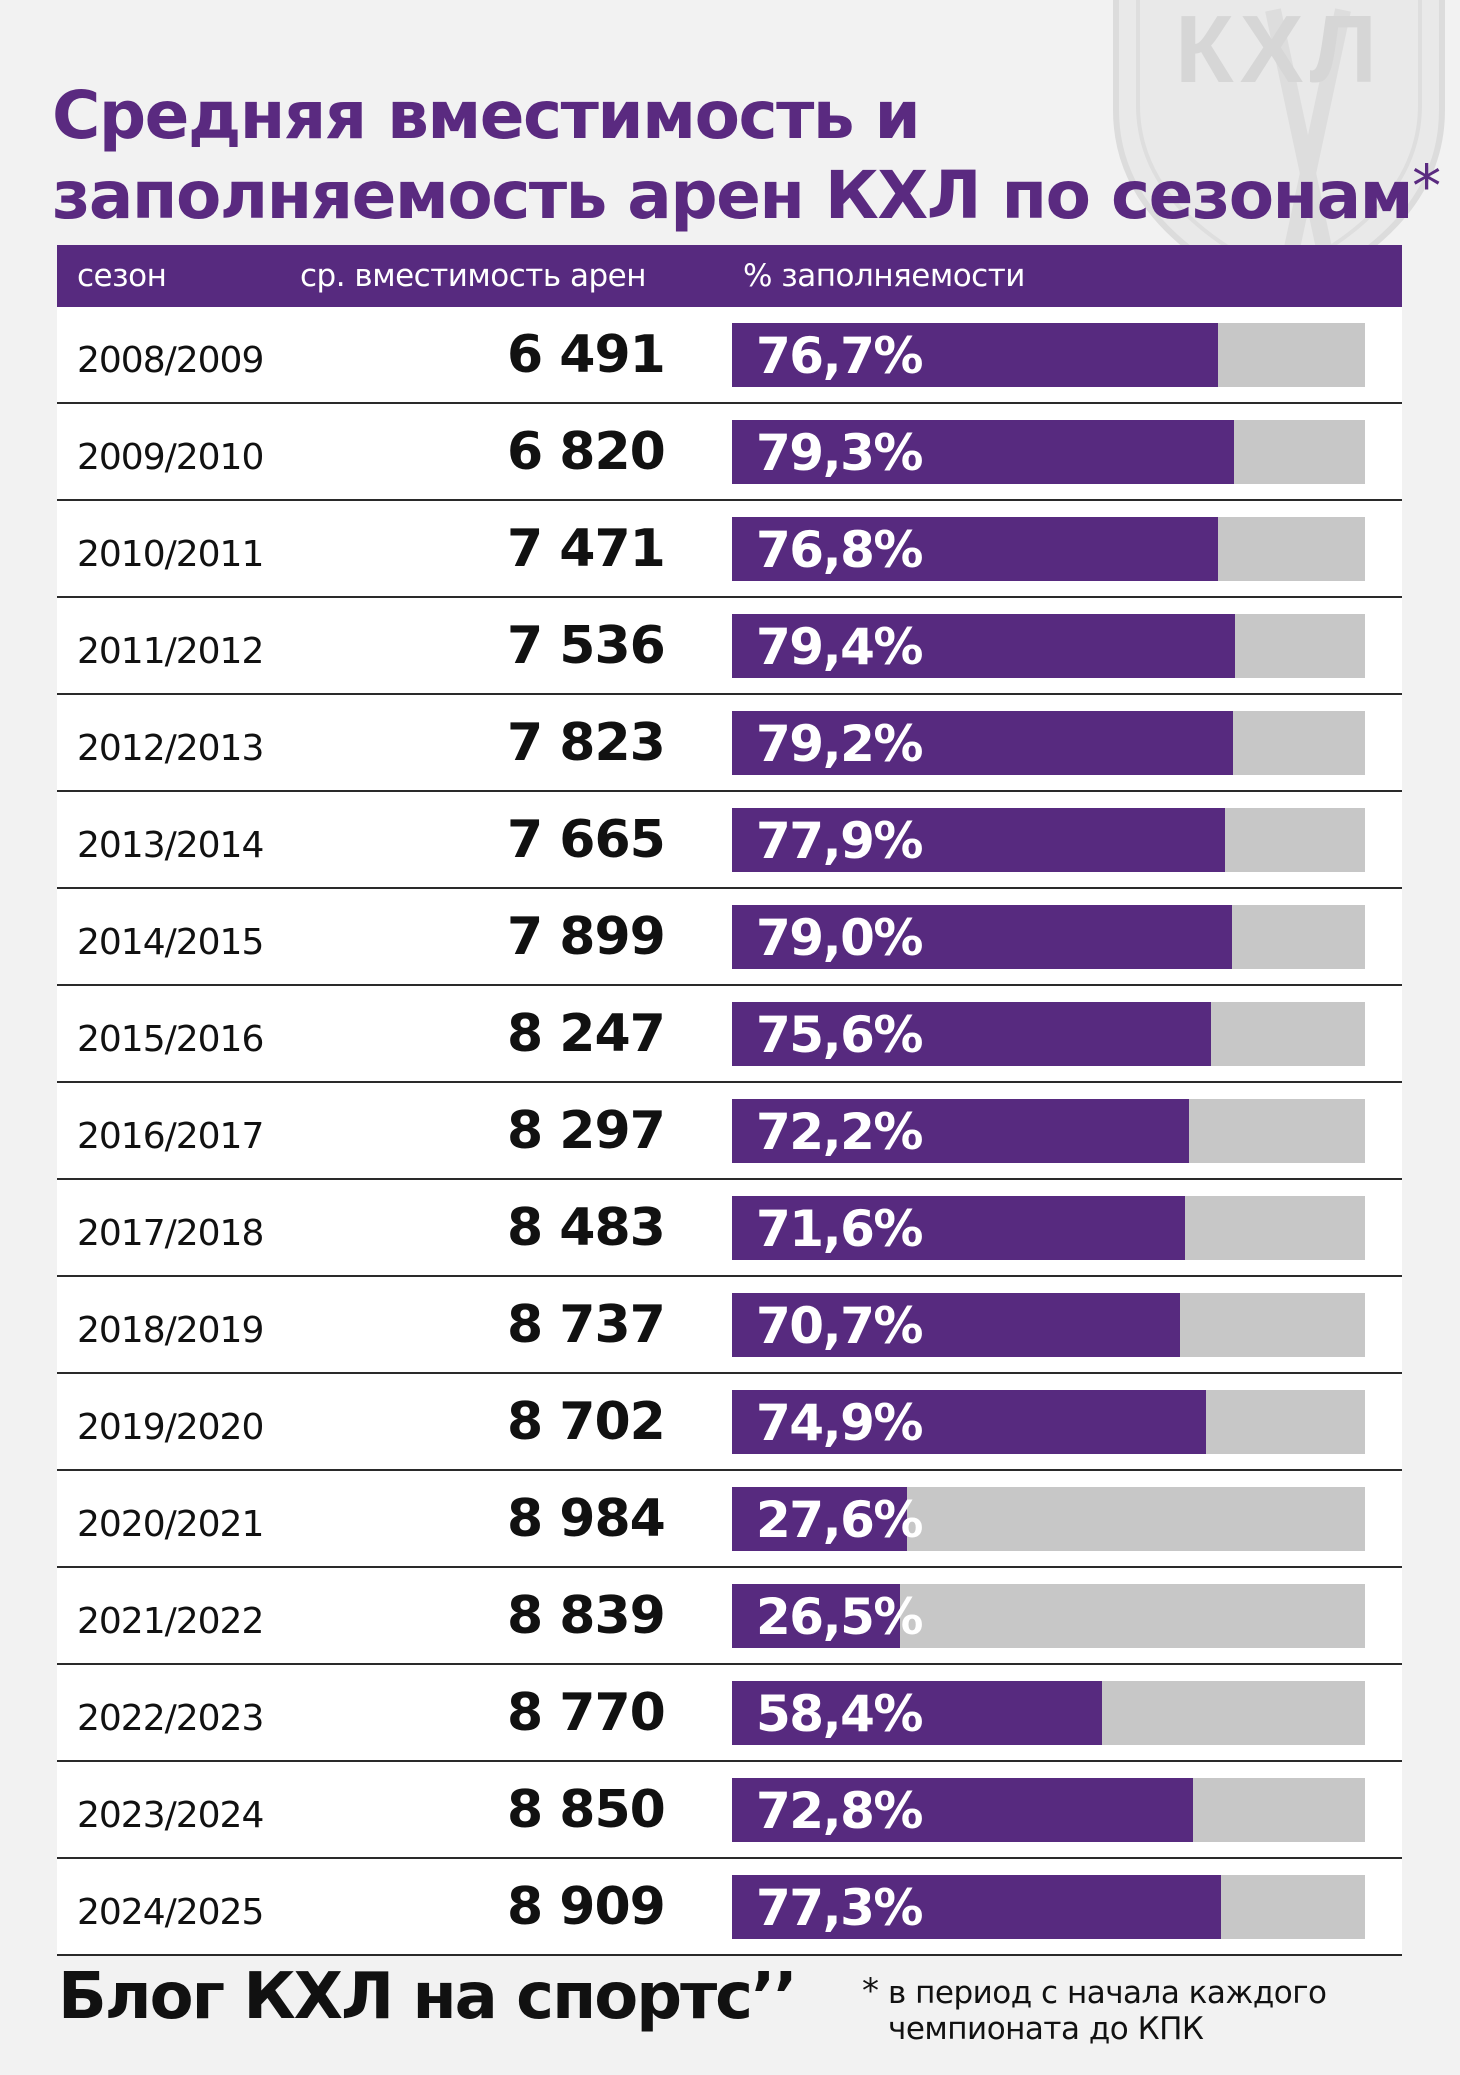  I want to click on fill-bar-track: 79,3%, so click(1048, 452).